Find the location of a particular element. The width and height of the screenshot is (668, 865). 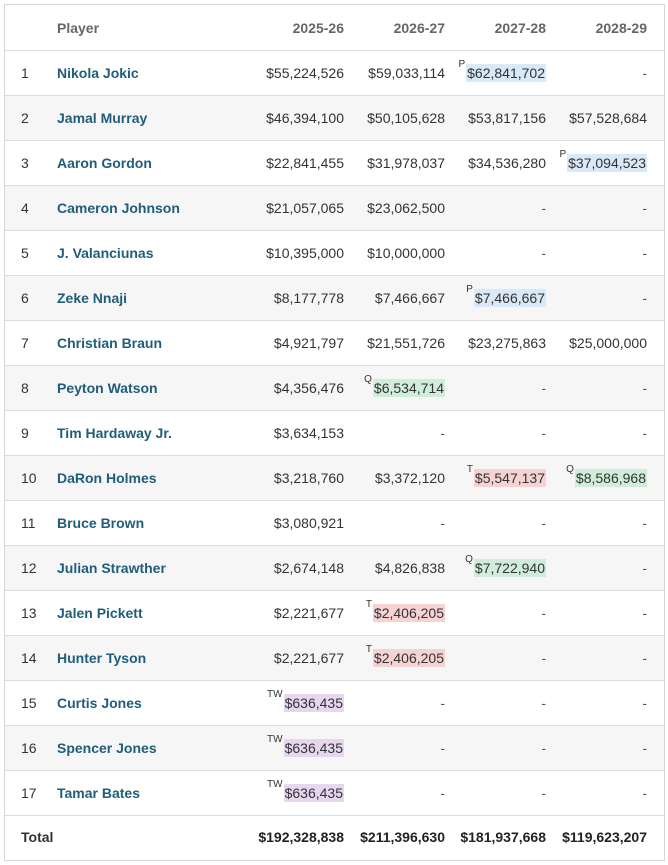

row-rank: 12 is located at coordinates (29, 568).